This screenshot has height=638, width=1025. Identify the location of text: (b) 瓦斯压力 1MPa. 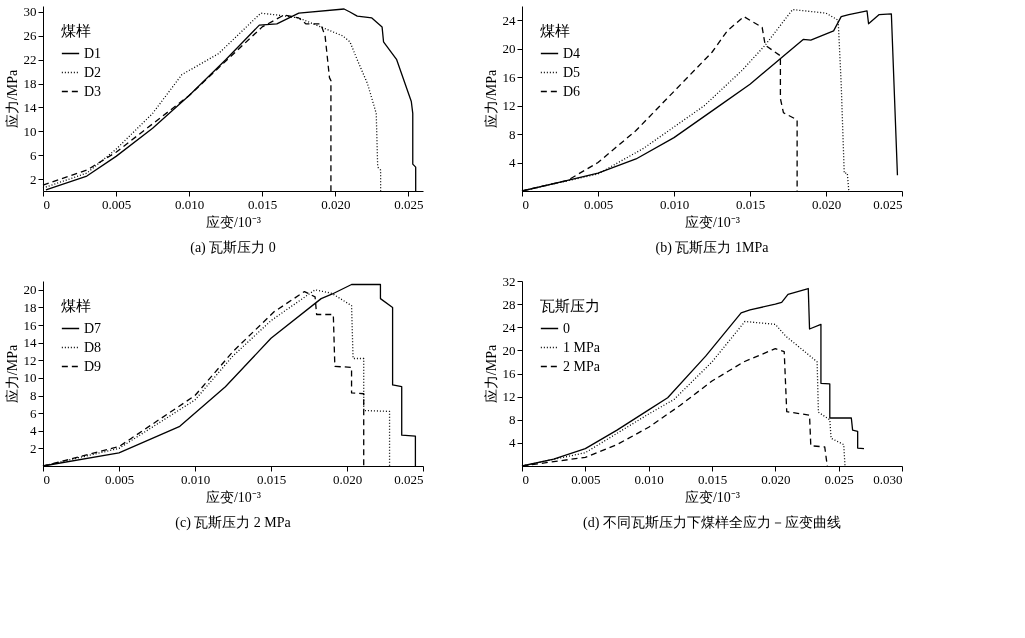
(712, 248).